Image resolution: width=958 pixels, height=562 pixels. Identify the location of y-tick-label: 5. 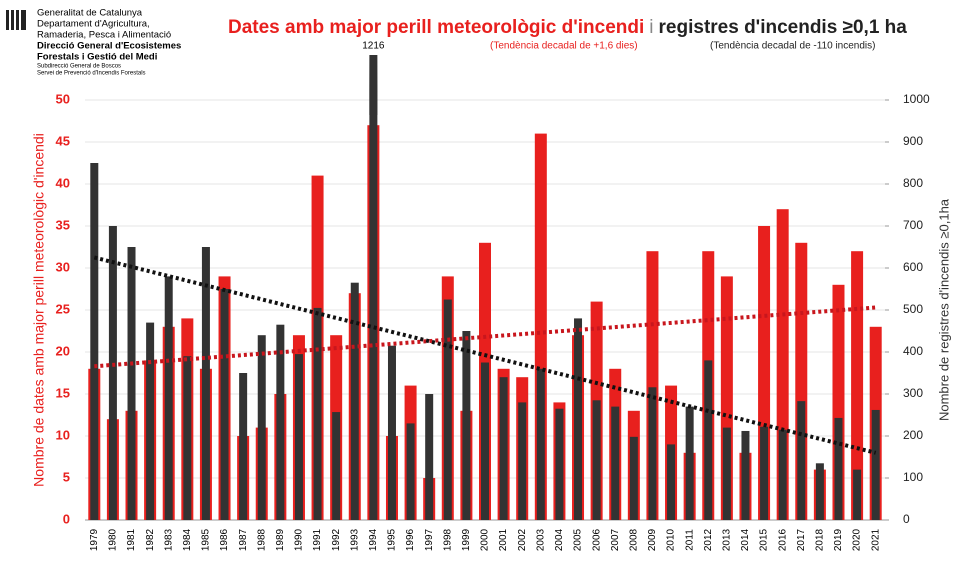
(66, 476).